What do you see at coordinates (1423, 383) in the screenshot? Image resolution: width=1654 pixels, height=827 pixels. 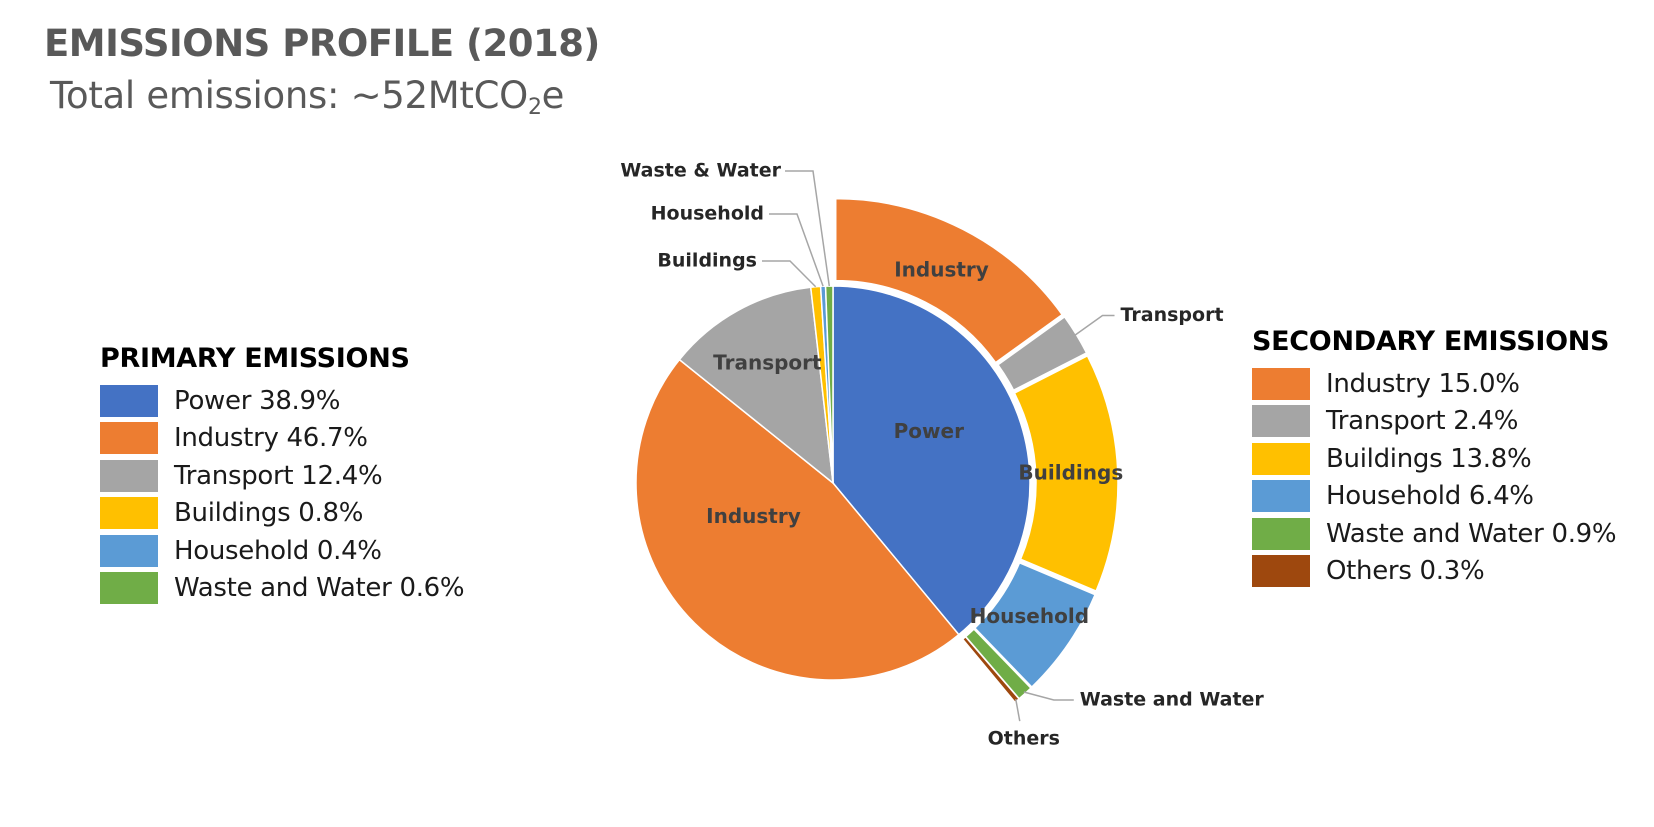 I see `secondary-legend-label: Industry 15.0%` at bounding box center [1423, 383].